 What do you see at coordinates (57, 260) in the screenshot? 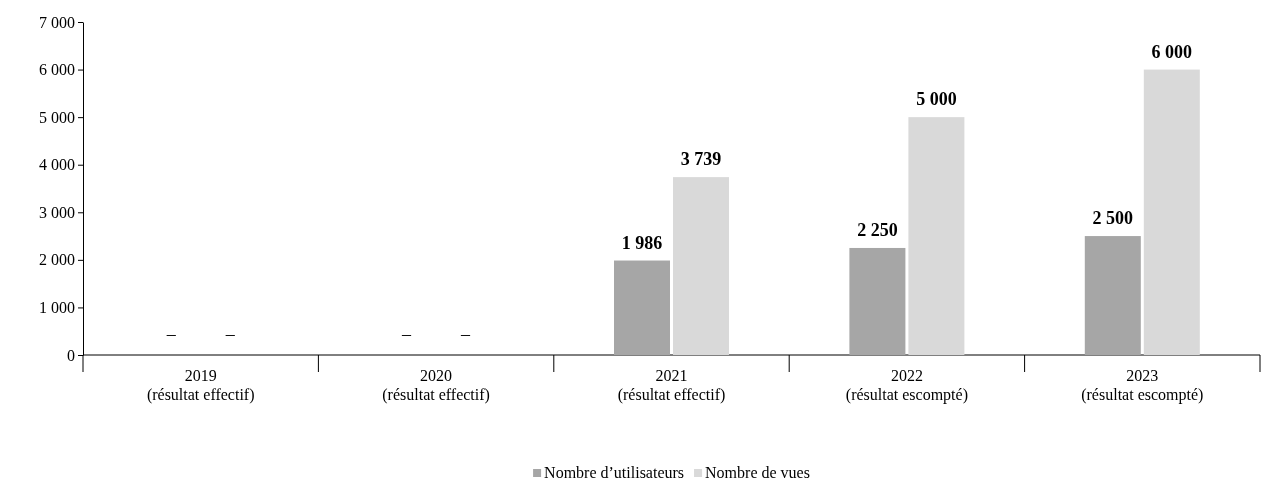
I see `y-tick-label: 2 000` at bounding box center [57, 260].